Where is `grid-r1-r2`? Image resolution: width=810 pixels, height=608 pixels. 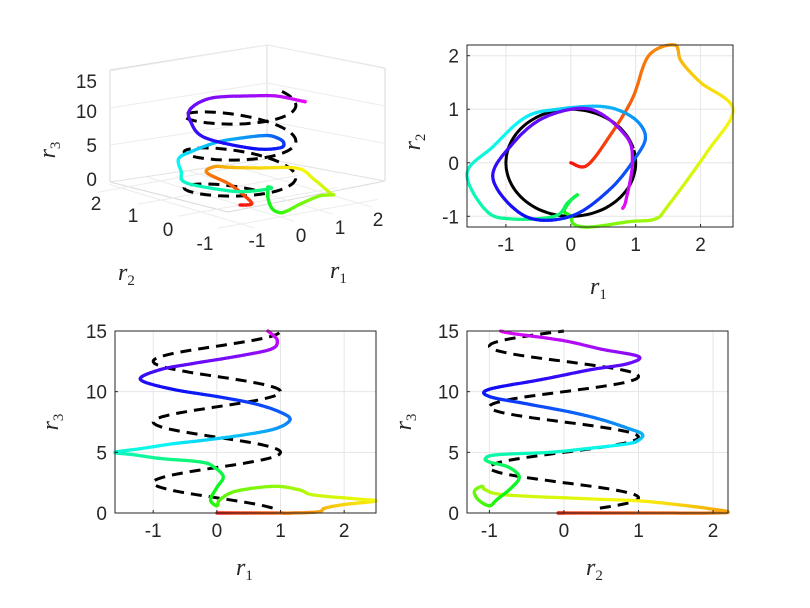
grid-r1-r2 is located at coordinates (600, 136).